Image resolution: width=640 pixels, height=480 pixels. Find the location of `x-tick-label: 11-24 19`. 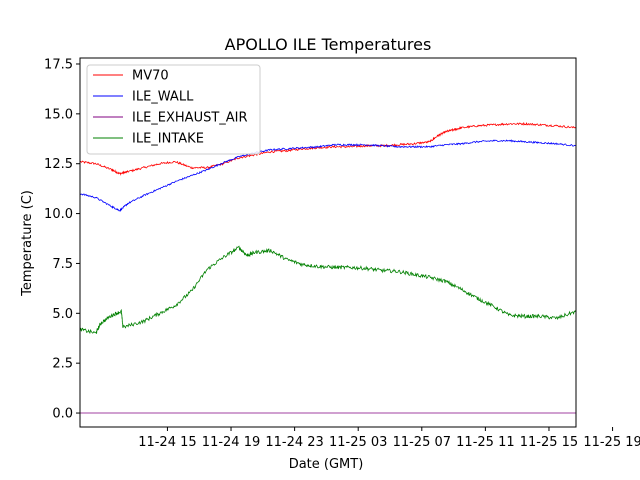

x-tick-label: 11-24 19 is located at coordinates (231, 442).